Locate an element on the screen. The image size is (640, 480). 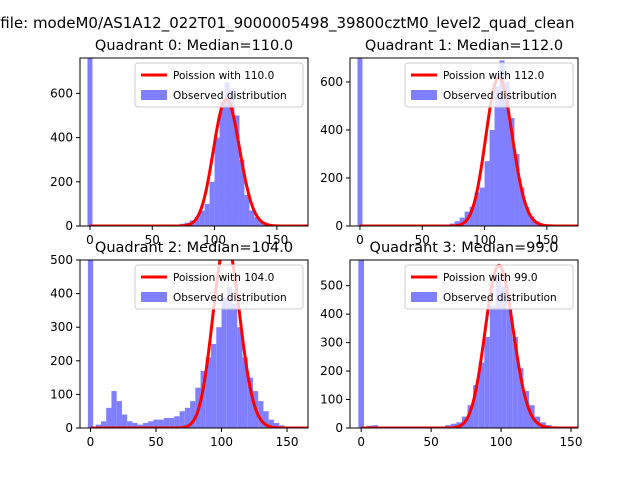
y-tick-label: 300 is located at coordinates (61, 327).